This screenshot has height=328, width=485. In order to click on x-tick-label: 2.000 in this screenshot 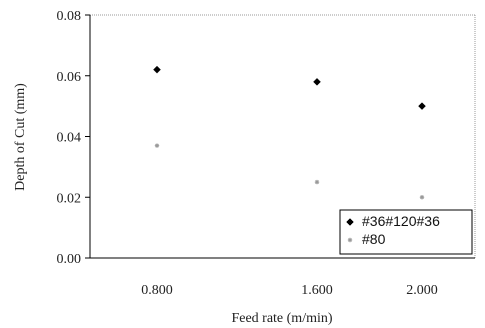, I will do `click(422, 290)`.